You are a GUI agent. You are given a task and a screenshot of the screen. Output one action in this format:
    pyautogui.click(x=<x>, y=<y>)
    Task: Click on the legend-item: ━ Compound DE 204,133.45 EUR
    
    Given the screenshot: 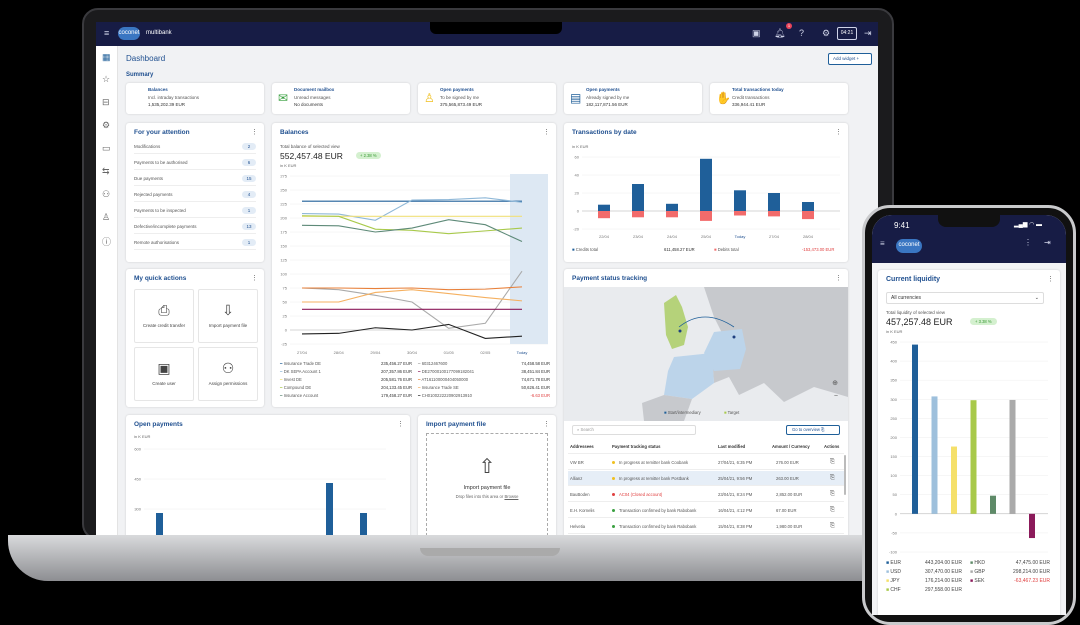 What is the action you would take?
    pyautogui.click(x=346, y=387)
    